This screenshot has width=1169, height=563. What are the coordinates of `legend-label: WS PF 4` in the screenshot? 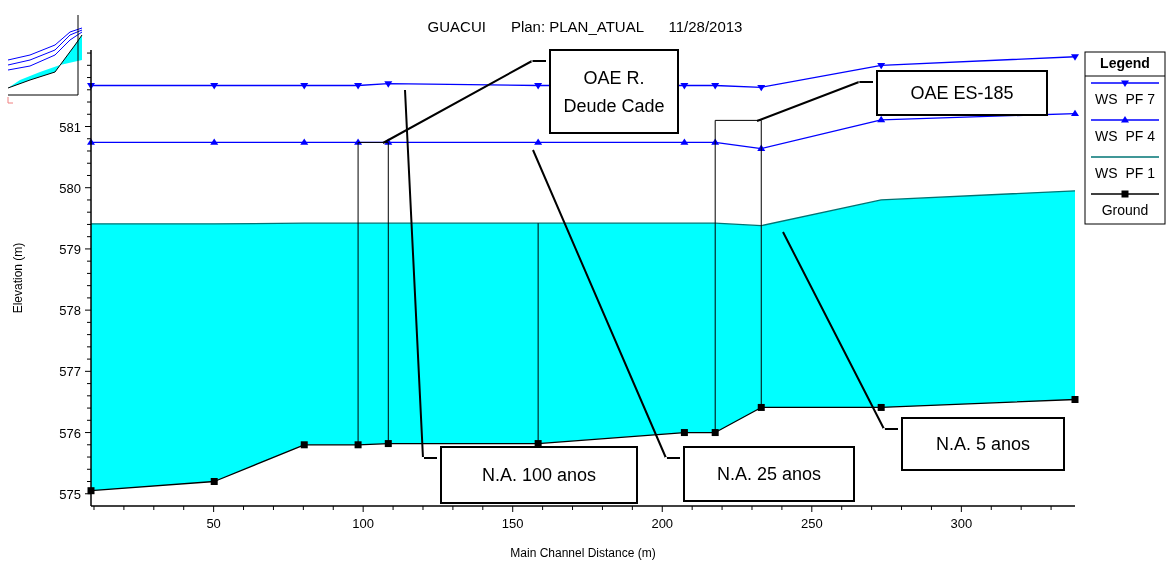 It's located at (1125, 136).